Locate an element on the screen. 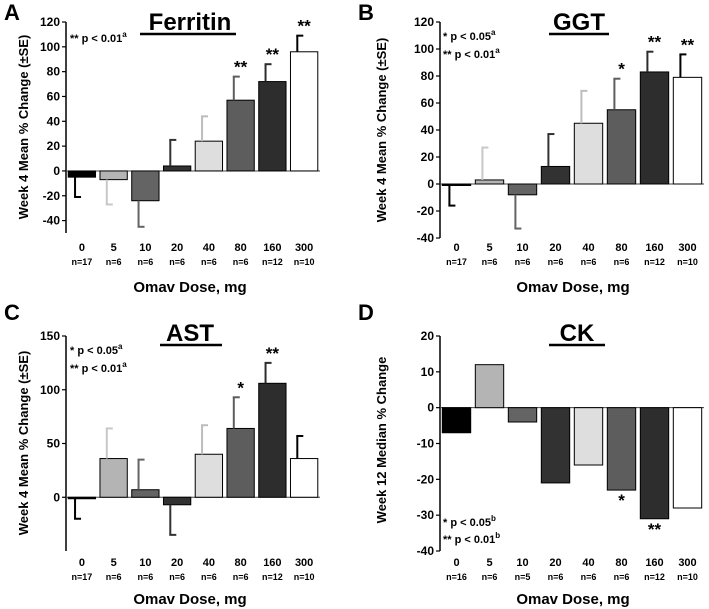 The height and width of the screenshot is (609, 709). n-label: n=5 is located at coordinates (523, 577).